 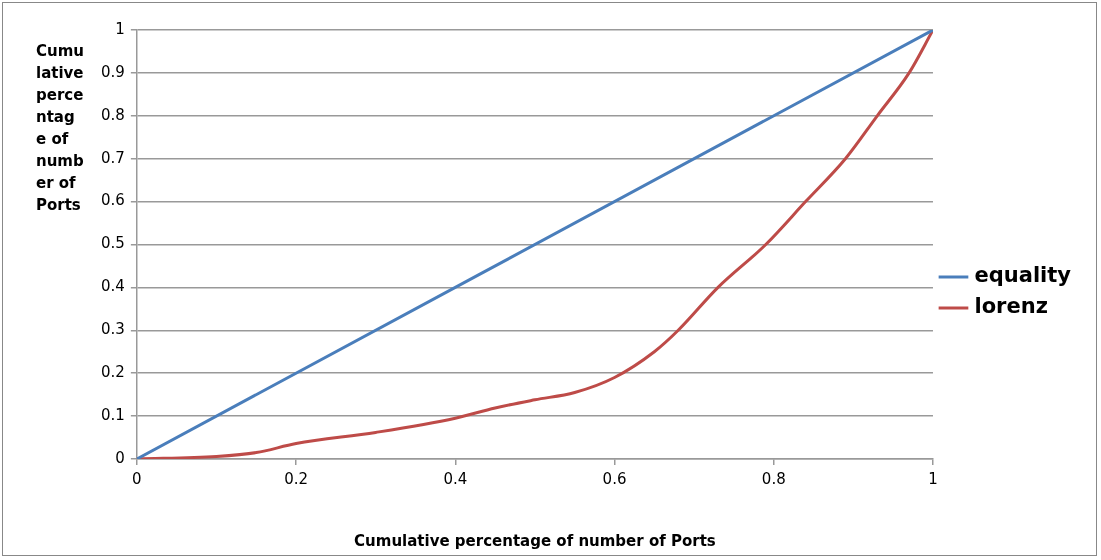 I want to click on x-tick-label: 0, so click(x=137, y=478).